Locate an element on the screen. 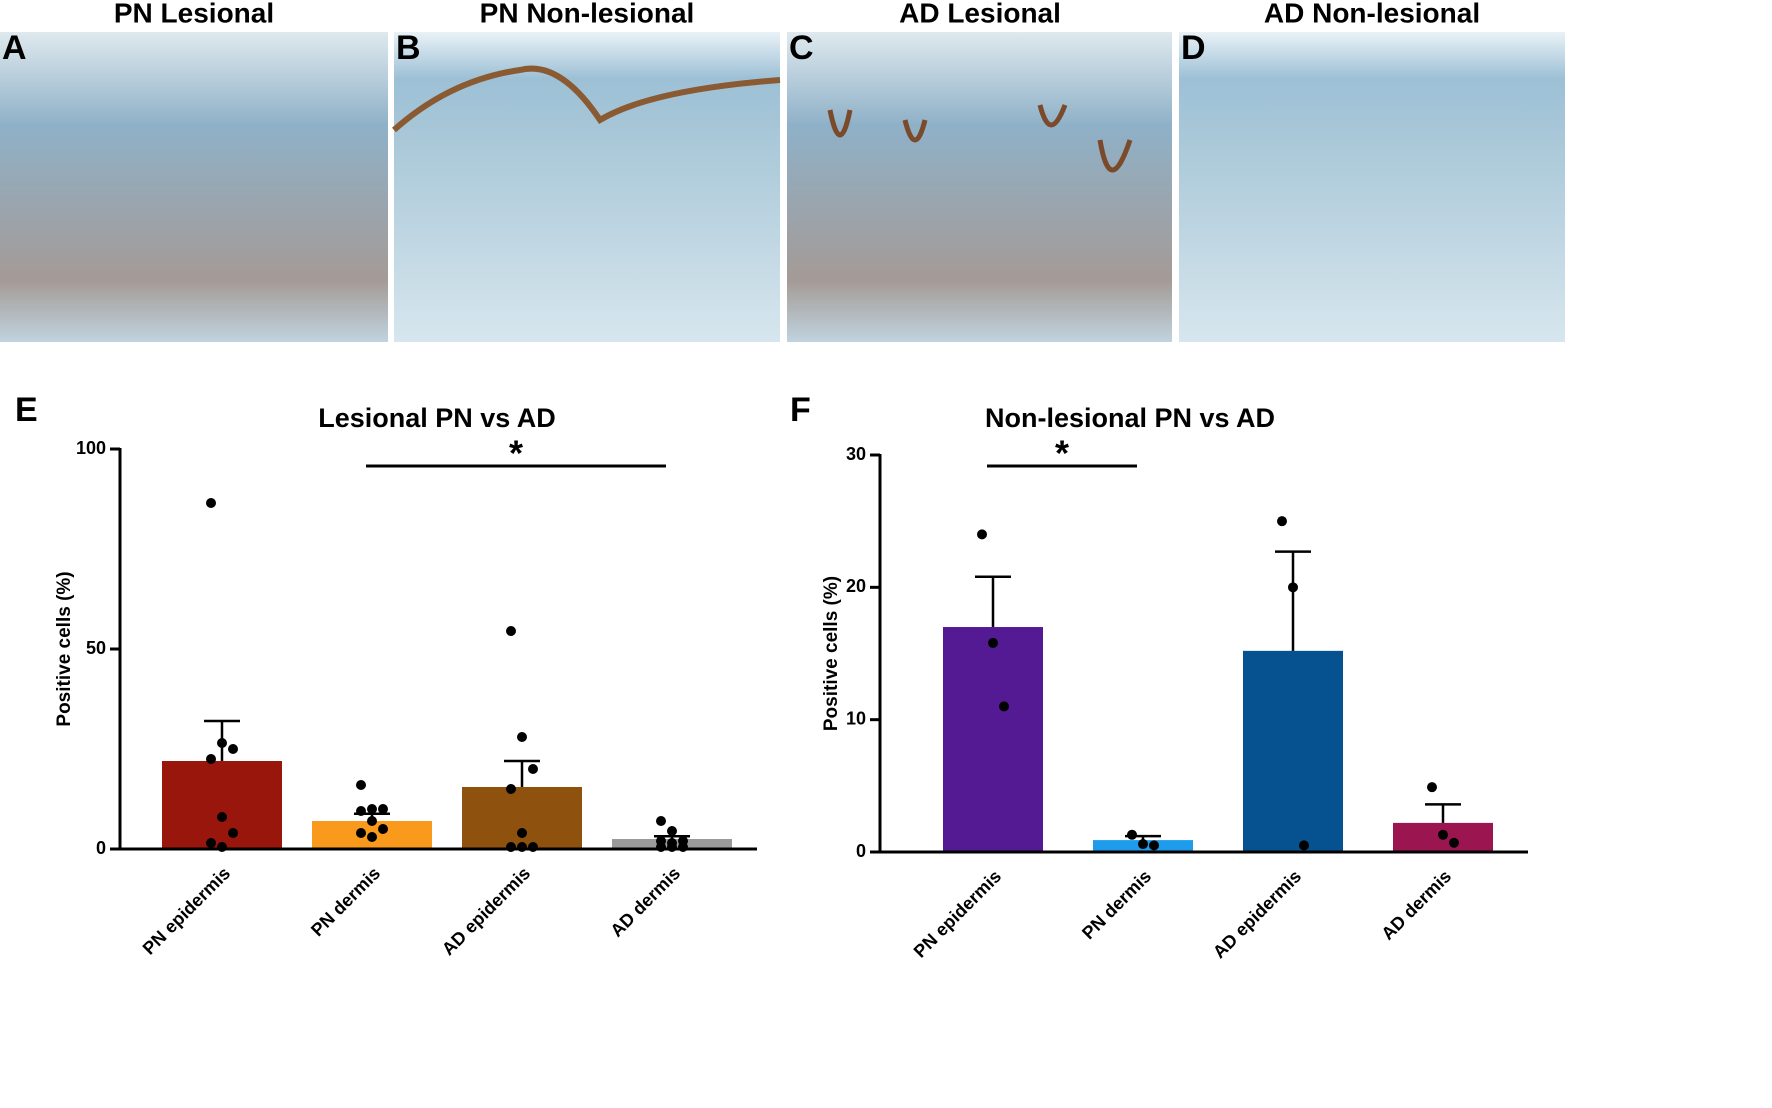 Image resolution: width=1772 pixels, height=1108 pixels. panel-title: AD Non-lesional is located at coordinates (1372, 14).